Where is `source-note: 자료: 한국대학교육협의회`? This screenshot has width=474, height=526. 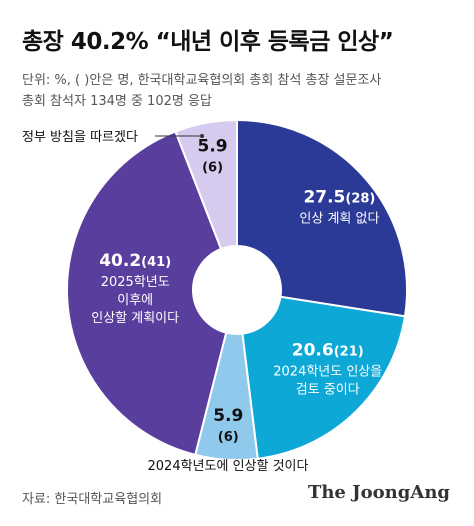
source-note: 자료: 한국대학교육협의회 is located at coordinates (92, 499).